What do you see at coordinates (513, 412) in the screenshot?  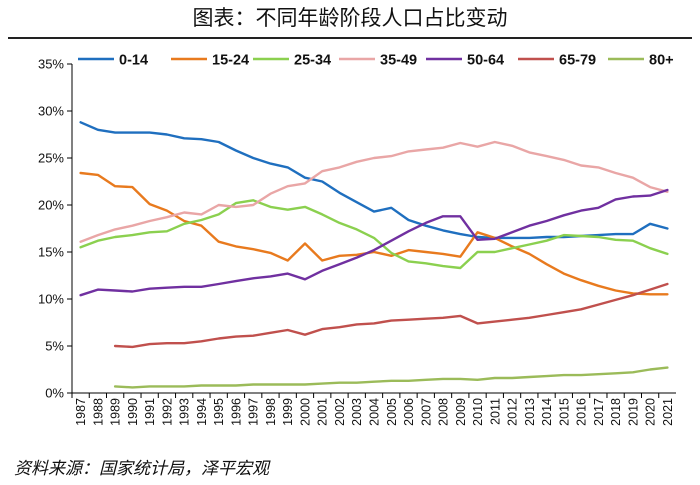 I see `x-tick-label: 2012` at bounding box center [513, 412].